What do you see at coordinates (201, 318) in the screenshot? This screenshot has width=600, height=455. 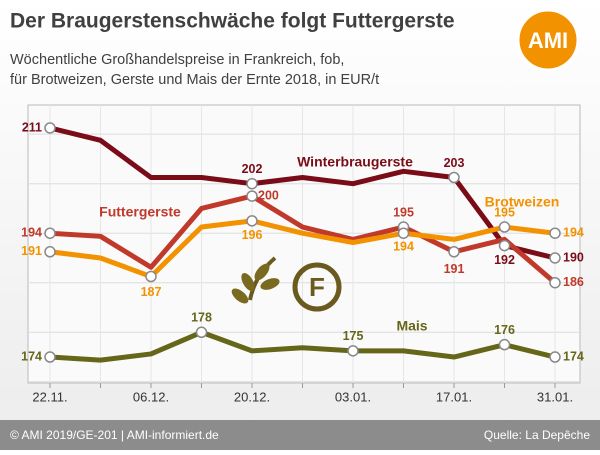 I see `value-label: 178` at bounding box center [201, 318].